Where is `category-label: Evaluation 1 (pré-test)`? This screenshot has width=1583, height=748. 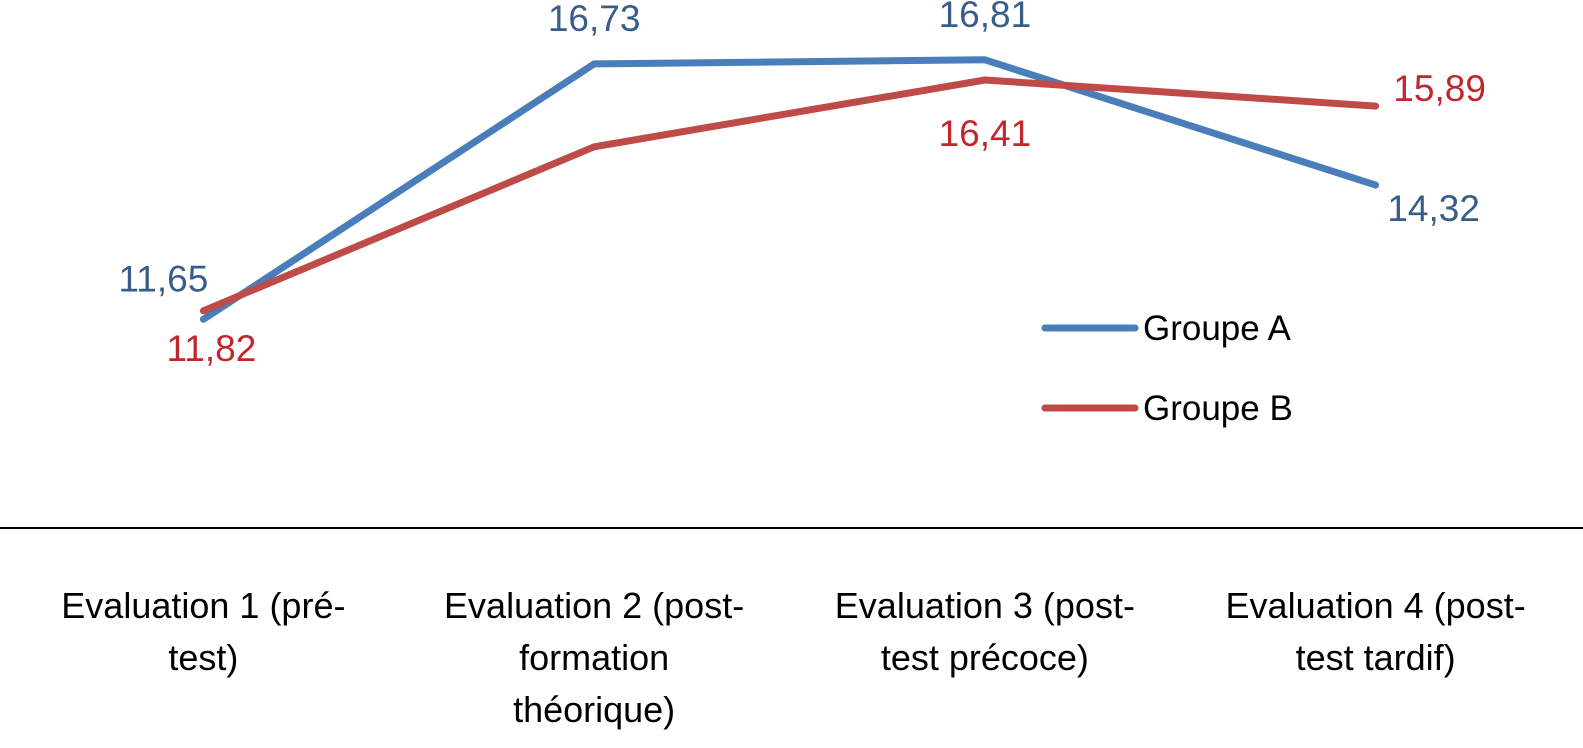 category-label: Evaluation 1 (pré-test) is located at coordinates (203, 631).